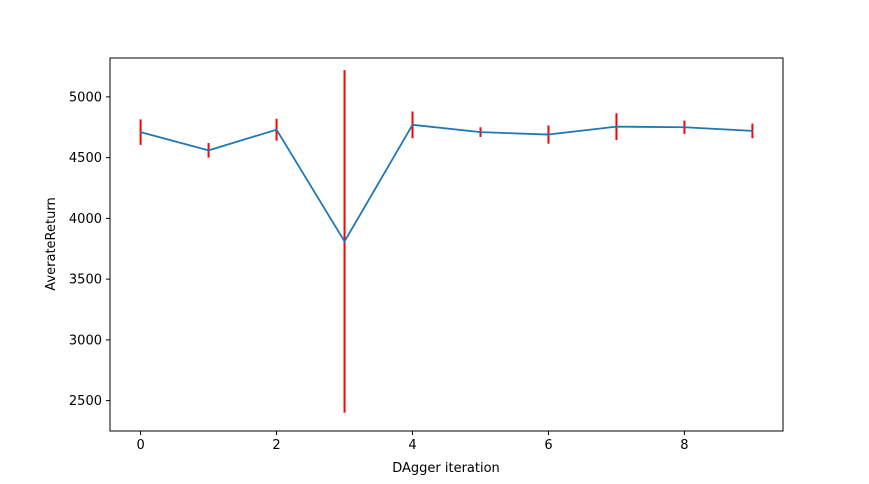 This screenshot has width=869, height=484. Describe the element at coordinates (684, 445) in the screenshot. I see `x-tick-label: 8` at that location.